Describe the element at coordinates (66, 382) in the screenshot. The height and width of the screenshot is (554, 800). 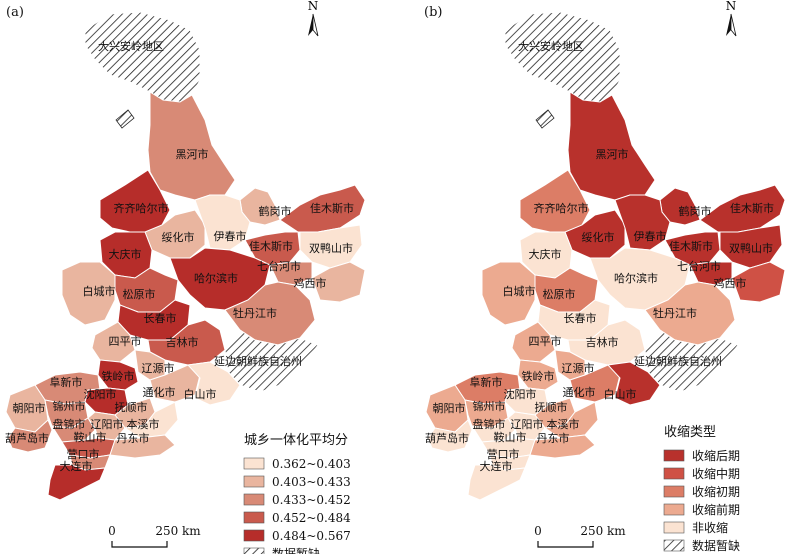
I see `region-label: 阜新市` at that location.